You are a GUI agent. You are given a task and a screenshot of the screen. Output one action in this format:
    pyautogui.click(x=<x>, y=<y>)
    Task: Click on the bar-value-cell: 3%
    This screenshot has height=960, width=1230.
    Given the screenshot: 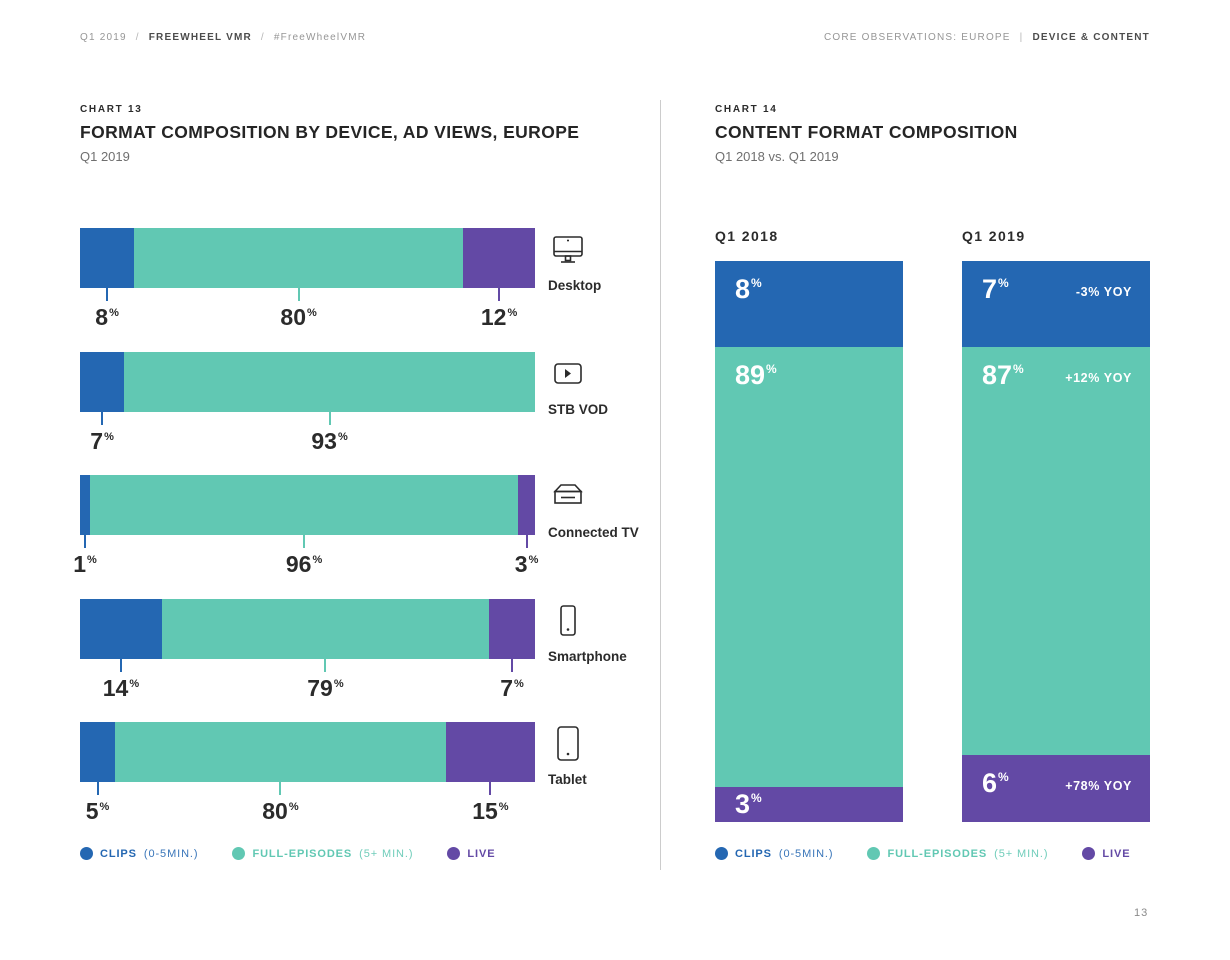 What is the action you would take?
    pyautogui.click(x=526, y=555)
    